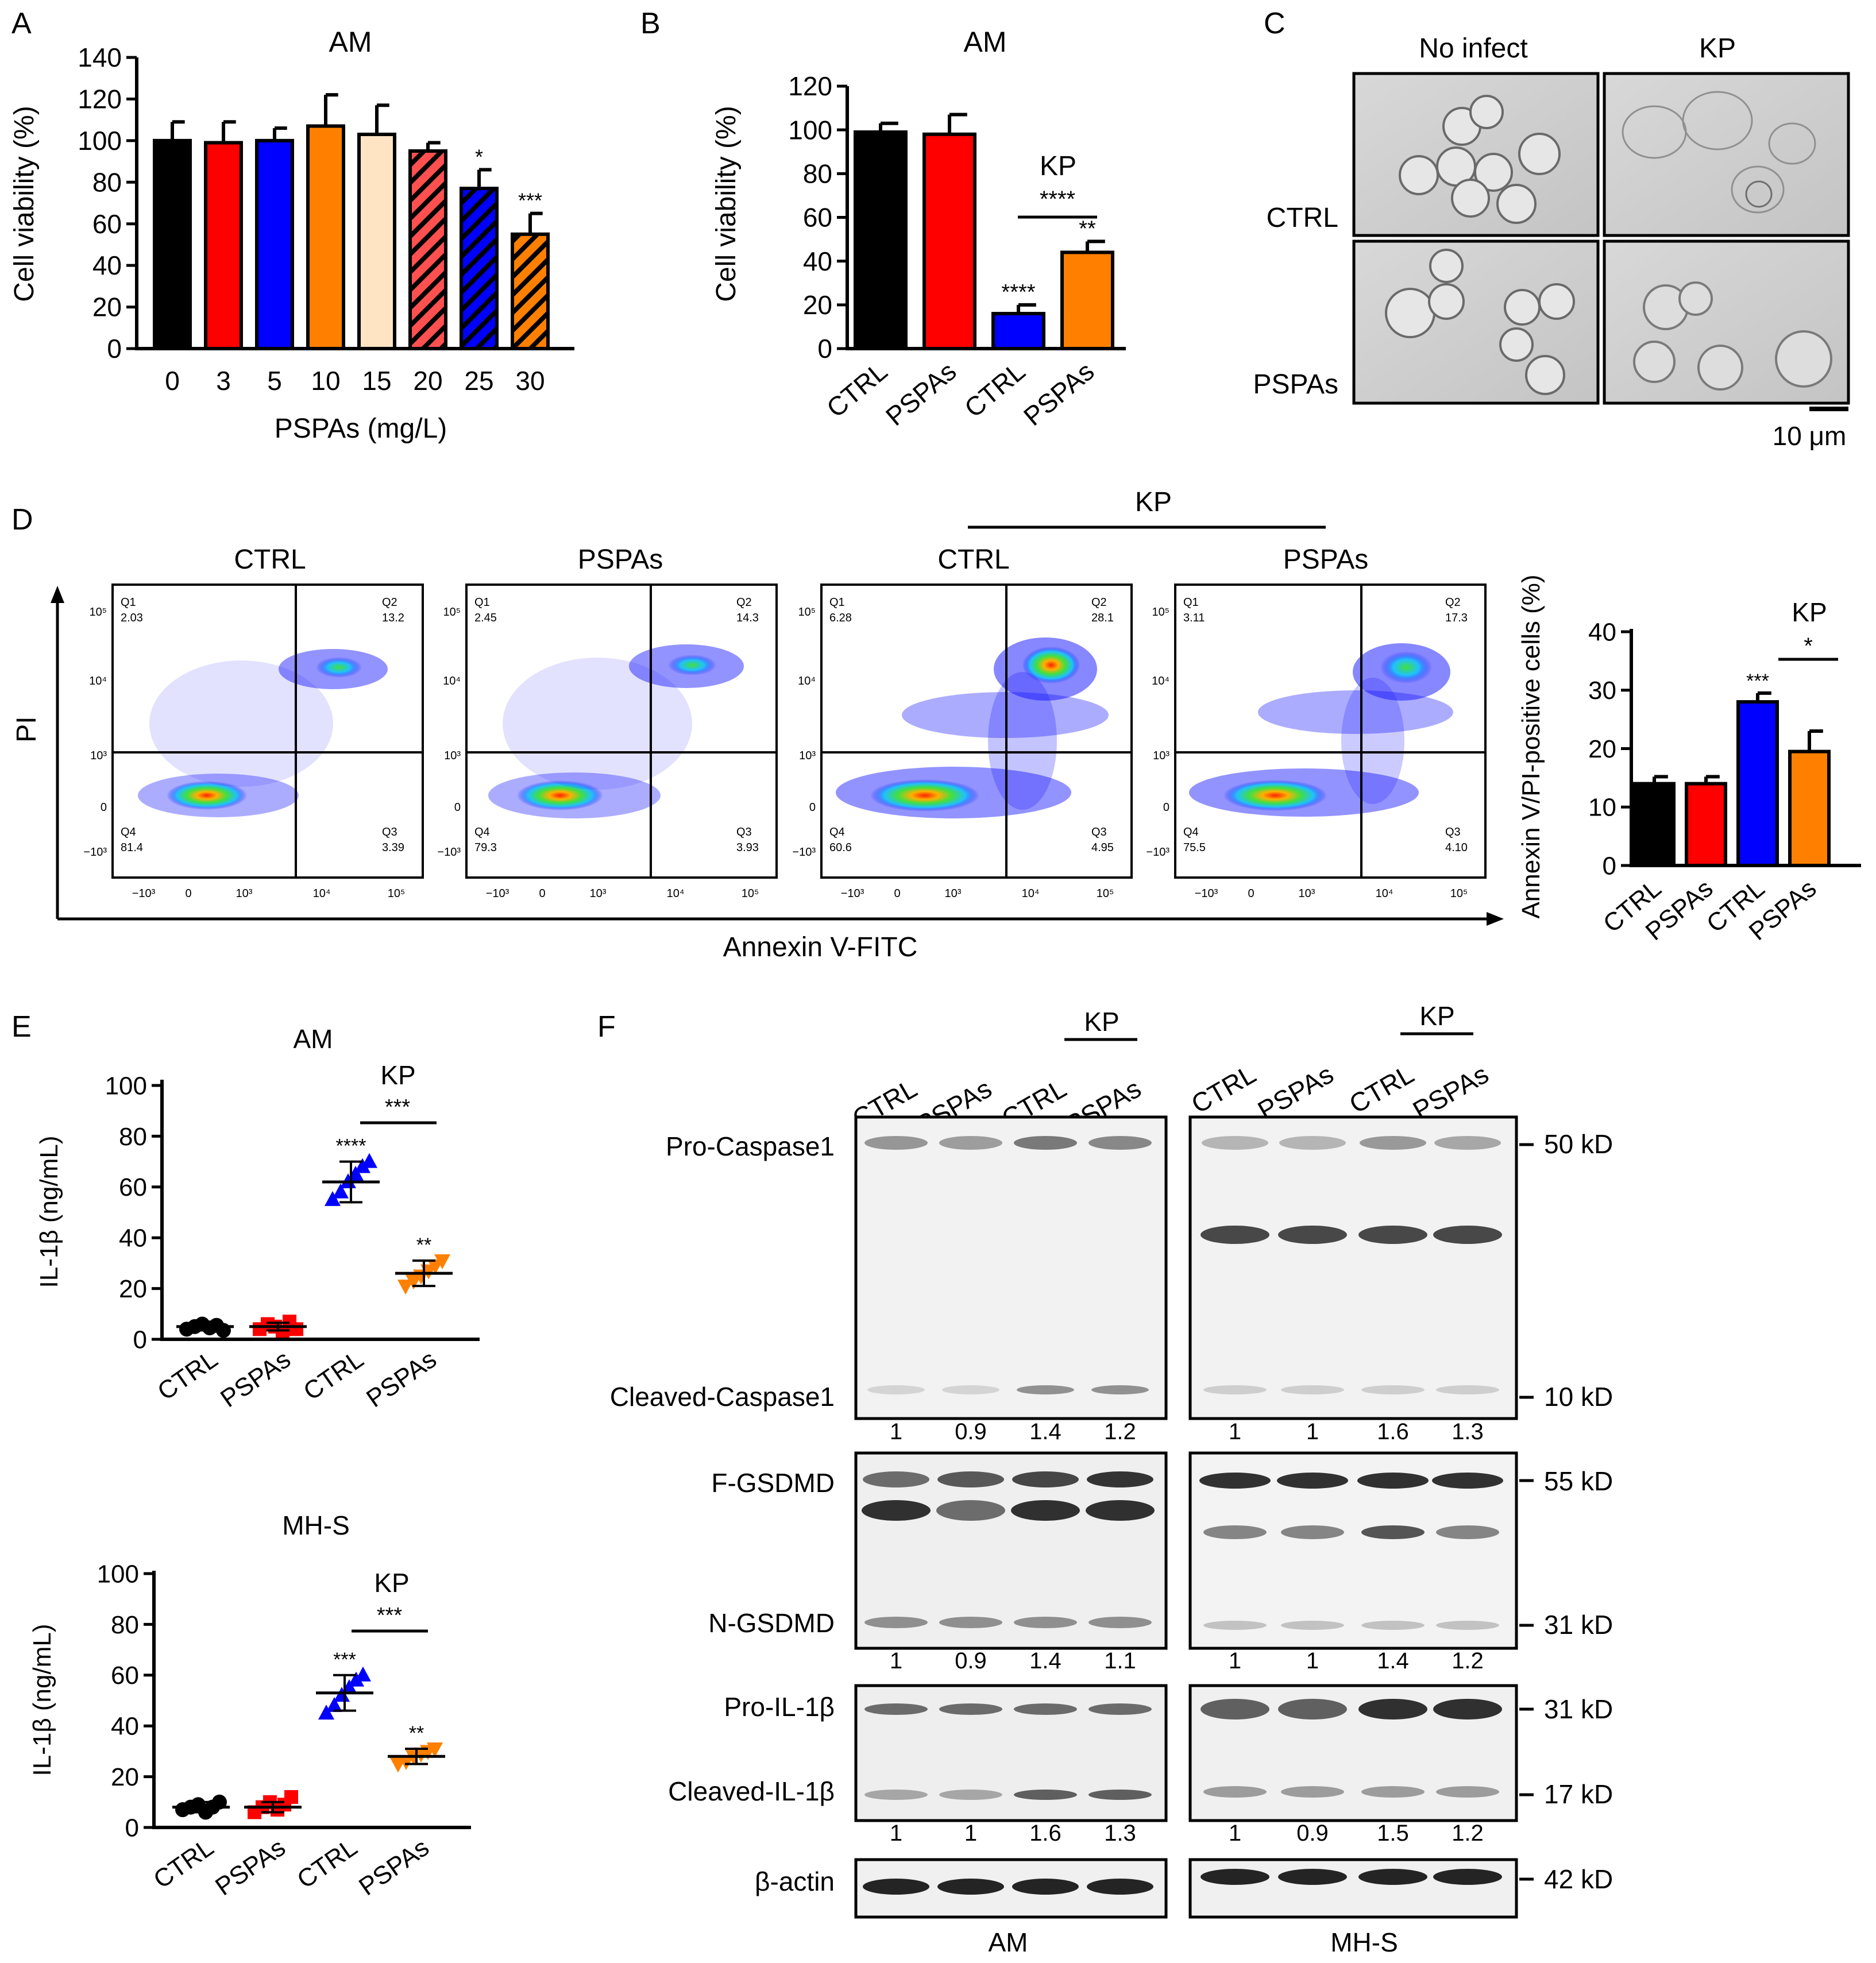 This screenshot has height=1963, width=1876. What do you see at coordinates (1194, 618) in the screenshot?
I see `flow-q1: 3.11` at bounding box center [1194, 618].